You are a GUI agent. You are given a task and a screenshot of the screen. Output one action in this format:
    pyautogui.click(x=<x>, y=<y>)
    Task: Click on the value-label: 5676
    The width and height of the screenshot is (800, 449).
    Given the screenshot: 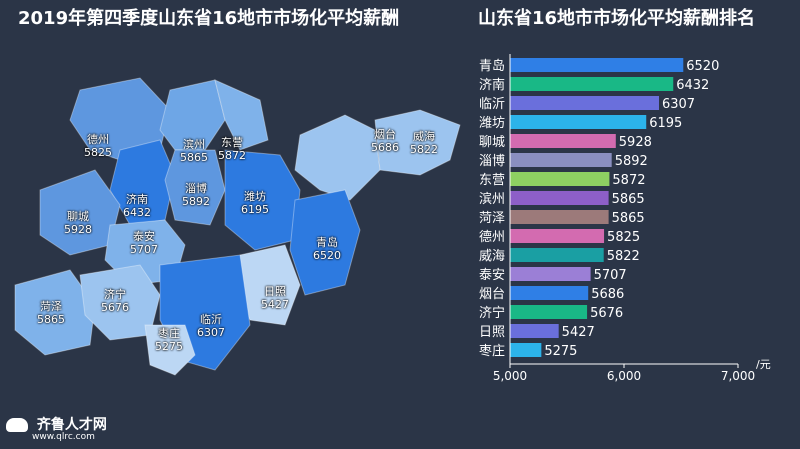 What is the action you would take?
    pyautogui.click(x=606, y=313)
    